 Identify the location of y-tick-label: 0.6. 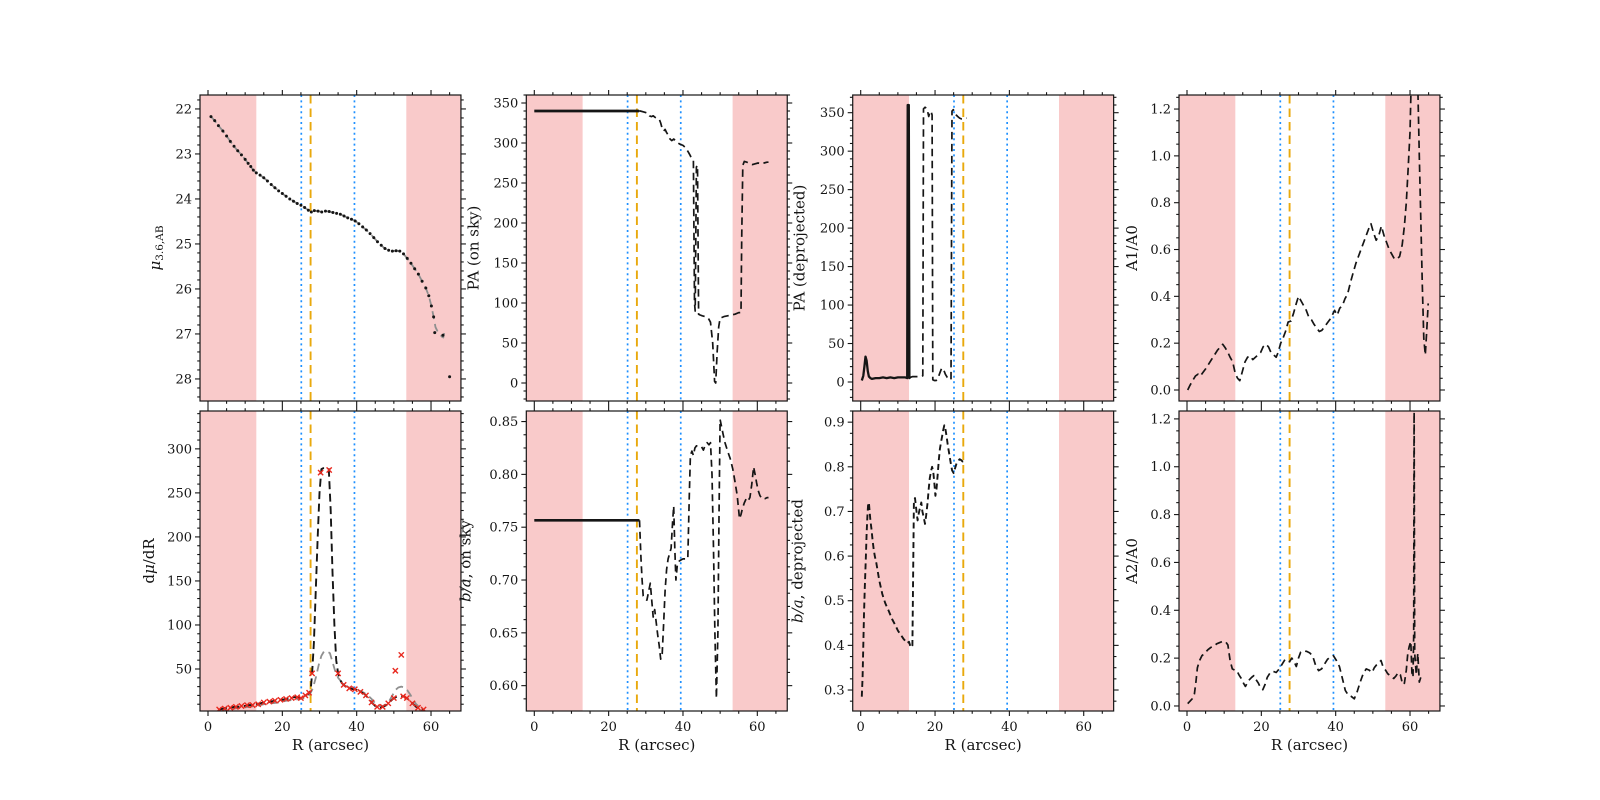
(1160, 563).